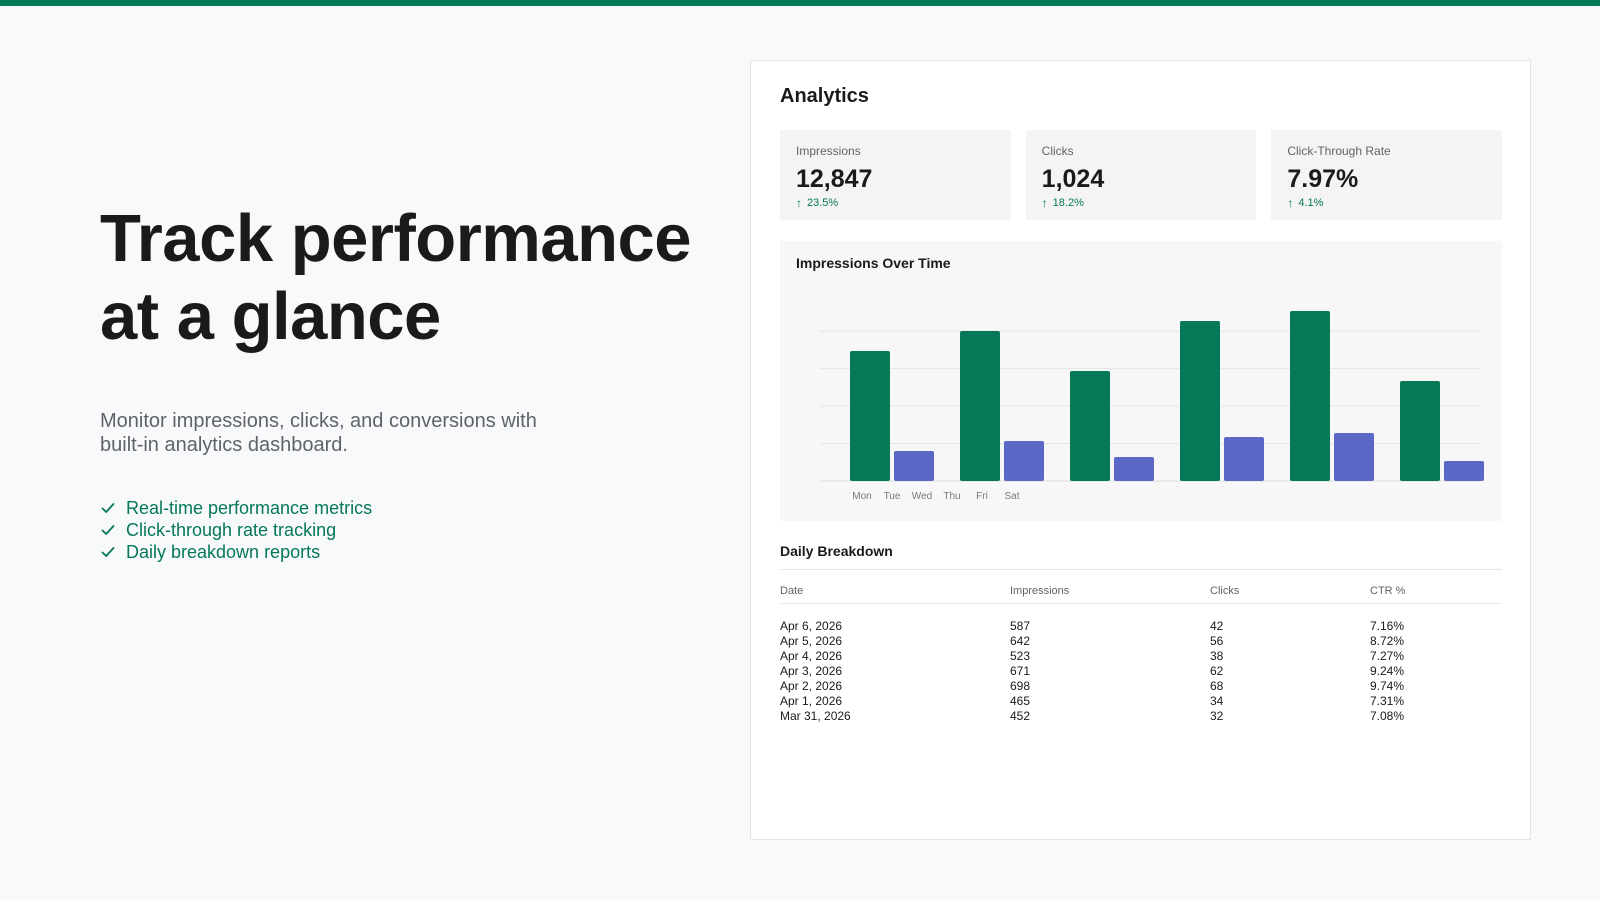 Image resolution: width=1600 pixels, height=900 pixels. Describe the element at coordinates (1387, 715) in the screenshot. I see `cell-ctr: 7.08%` at that location.